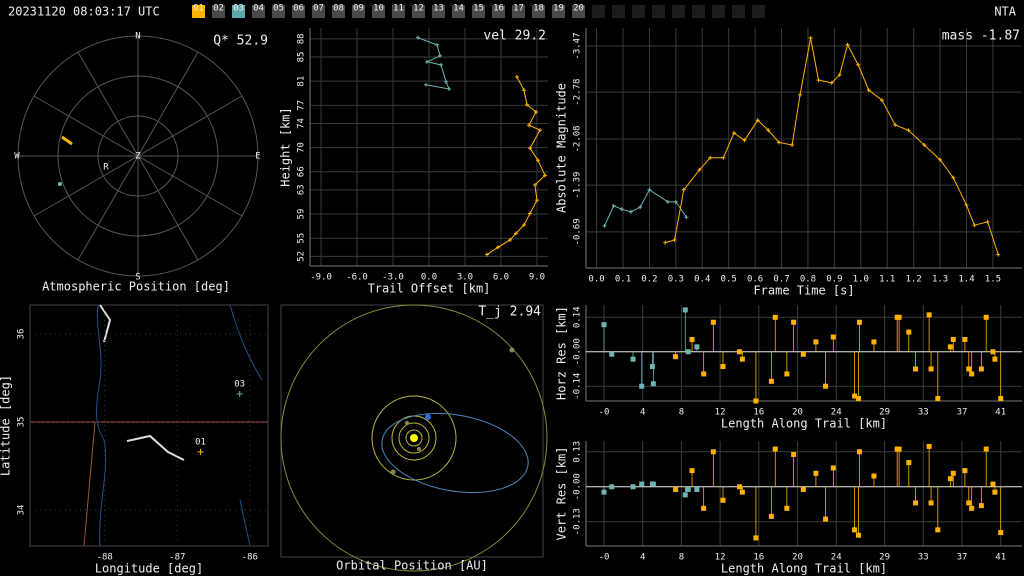  Describe the element at coordinates (465, 278) in the screenshot. I see `x-tick-label: 3.0` at that location.